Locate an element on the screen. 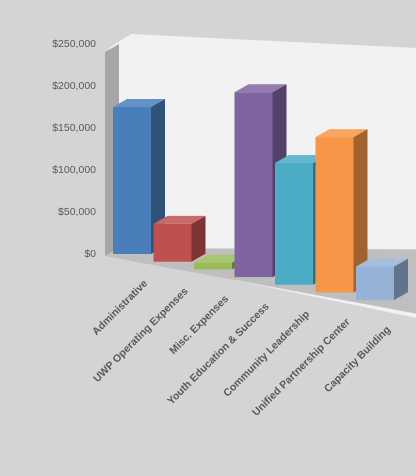 This screenshot has width=416, height=476. x-tick-label: Youth Education & Success is located at coordinates (218, 354).